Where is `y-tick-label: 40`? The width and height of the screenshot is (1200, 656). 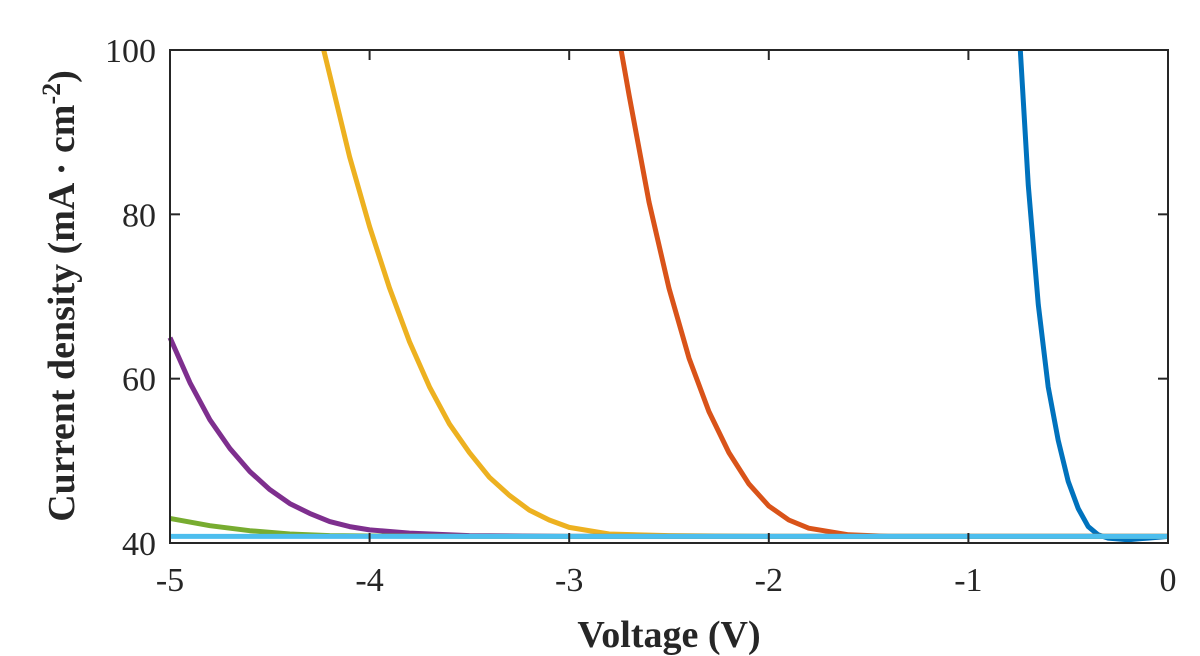 y-tick-label: 40 is located at coordinates (139, 544).